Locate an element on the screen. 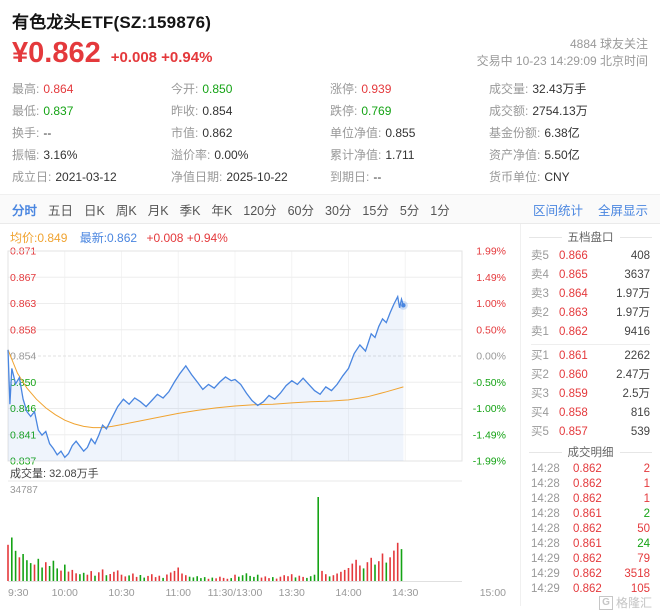 This screenshot has width=660, height=615. stat-value: 0.850 is located at coordinates (217, 89).